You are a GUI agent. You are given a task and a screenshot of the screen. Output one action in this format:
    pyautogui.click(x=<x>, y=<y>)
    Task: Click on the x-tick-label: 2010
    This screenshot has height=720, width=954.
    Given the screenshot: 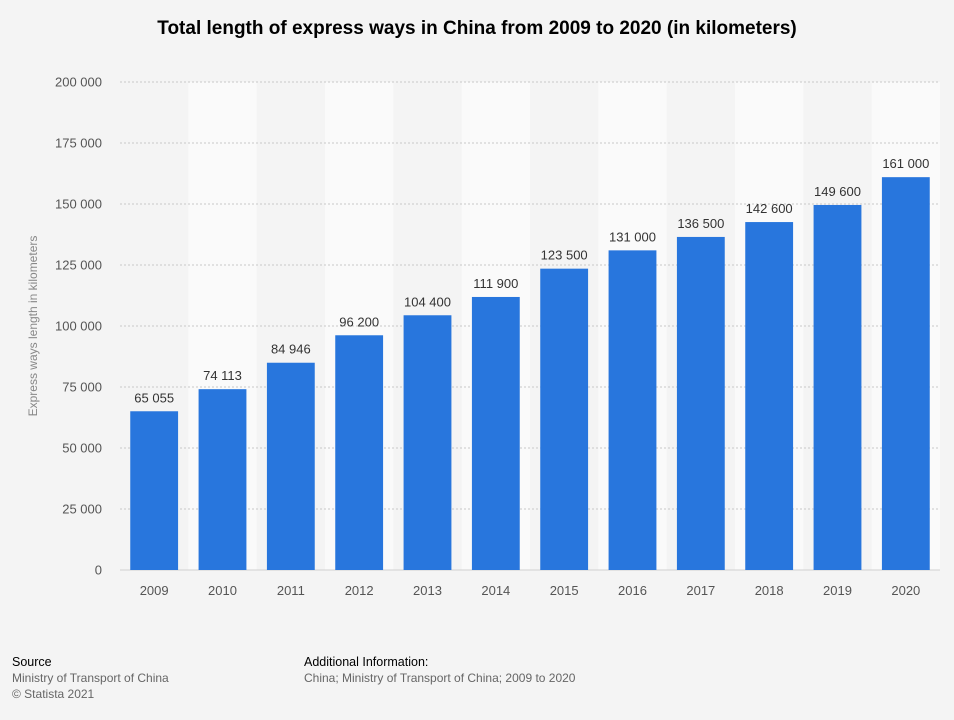 What is the action you would take?
    pyautogui.click(x=222, y=590)
    